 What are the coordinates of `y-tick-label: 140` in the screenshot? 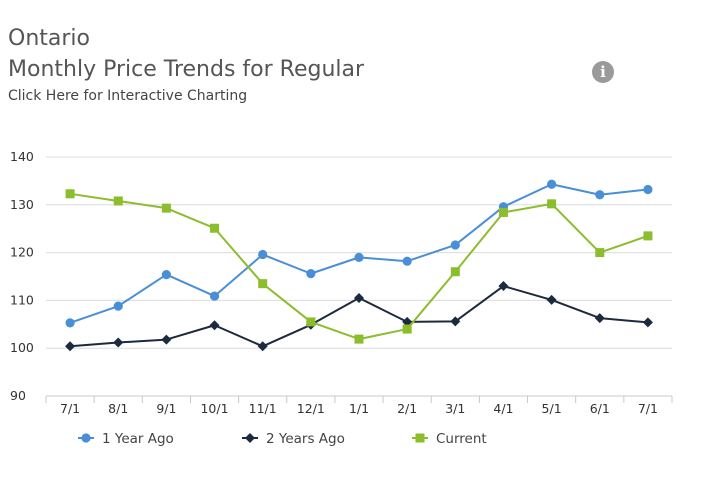 It's located at (22, 156).